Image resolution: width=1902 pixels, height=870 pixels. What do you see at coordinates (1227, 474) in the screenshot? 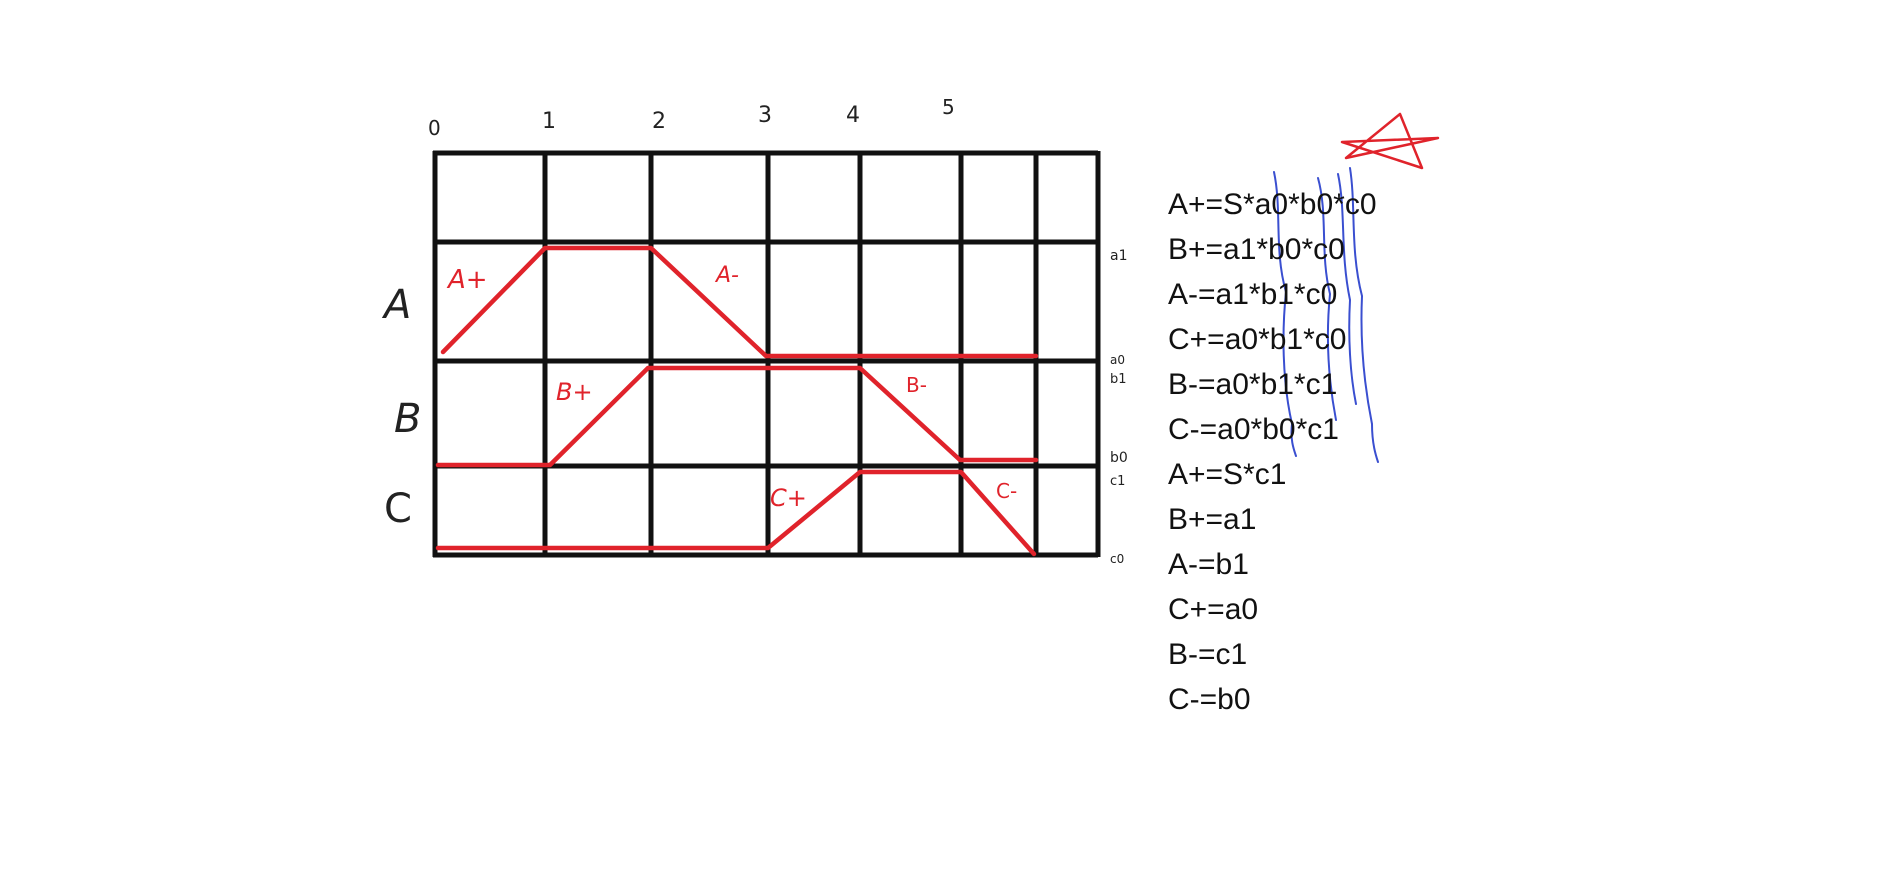
I see `equation-simplified: A+=S*c1` at bounding box center [1227, 474].